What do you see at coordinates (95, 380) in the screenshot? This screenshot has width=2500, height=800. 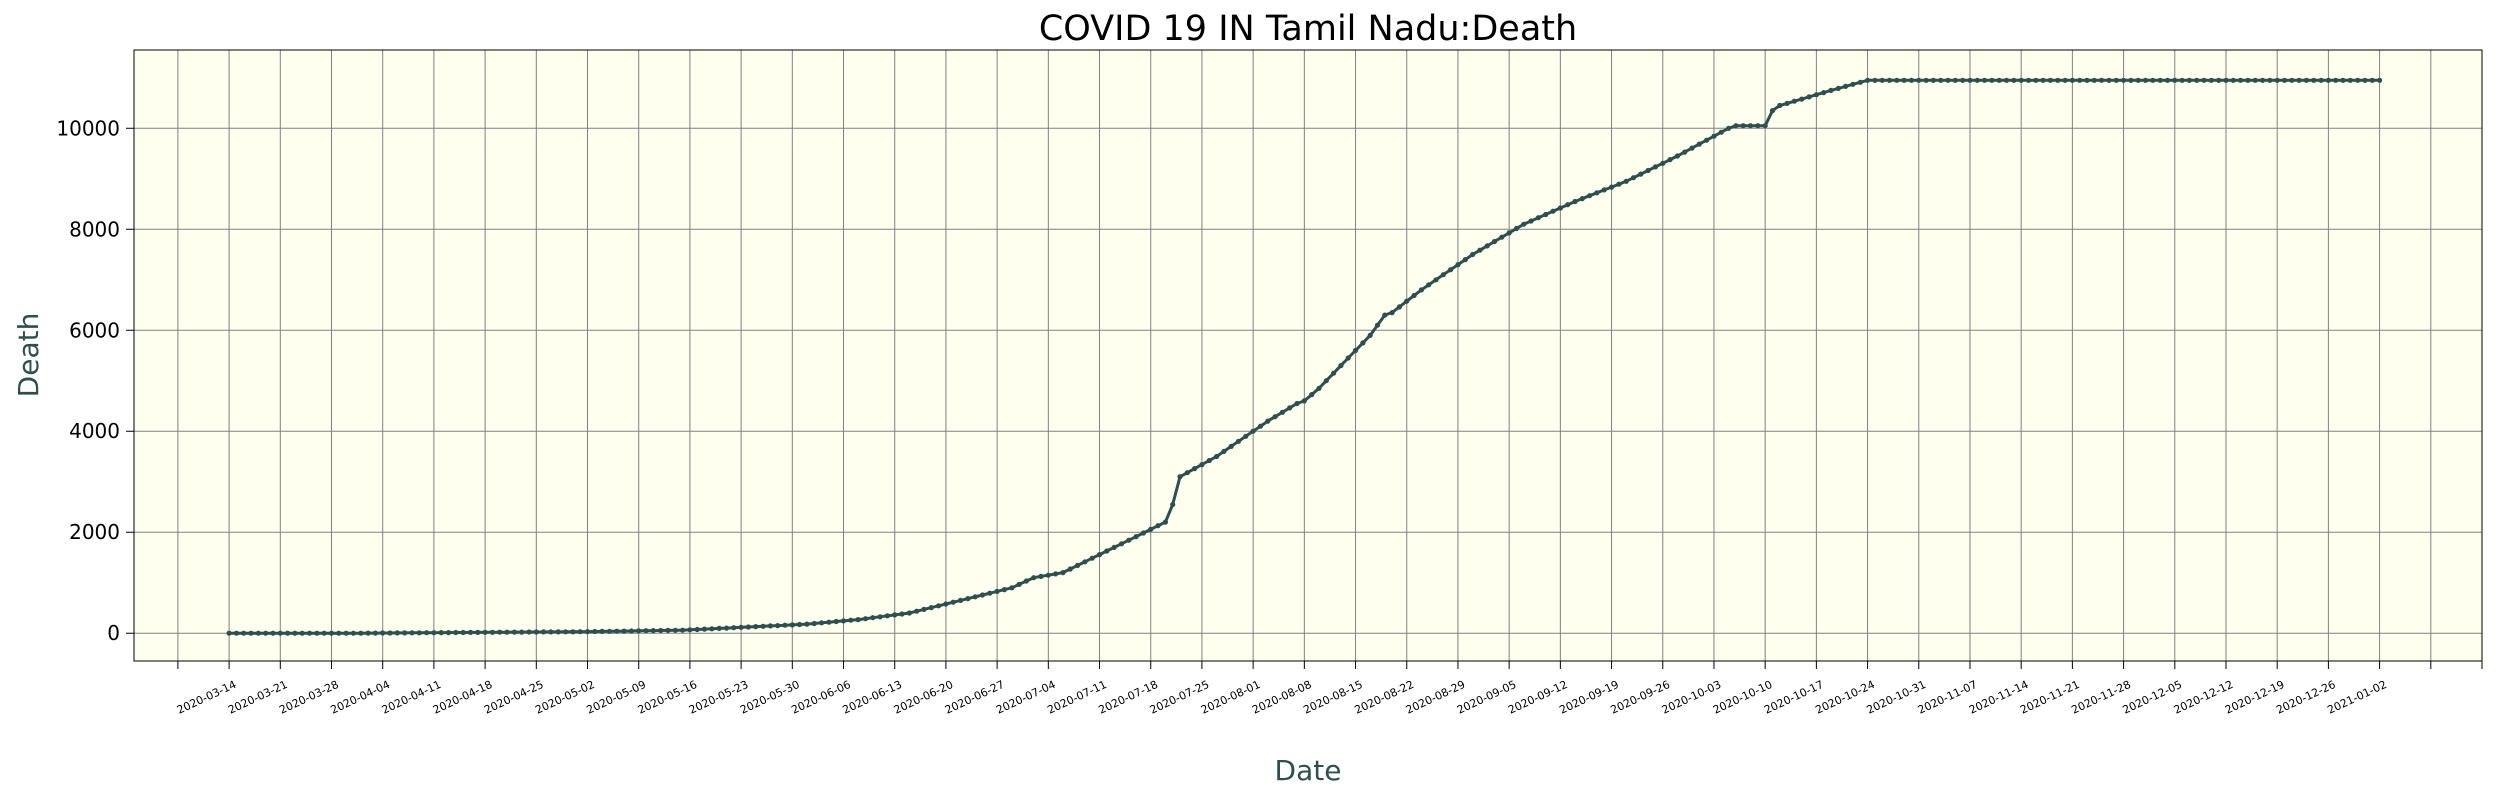 I see `y-axis: 0 2000 4000 6000 8000 10000` at bounding box center [95, 380].